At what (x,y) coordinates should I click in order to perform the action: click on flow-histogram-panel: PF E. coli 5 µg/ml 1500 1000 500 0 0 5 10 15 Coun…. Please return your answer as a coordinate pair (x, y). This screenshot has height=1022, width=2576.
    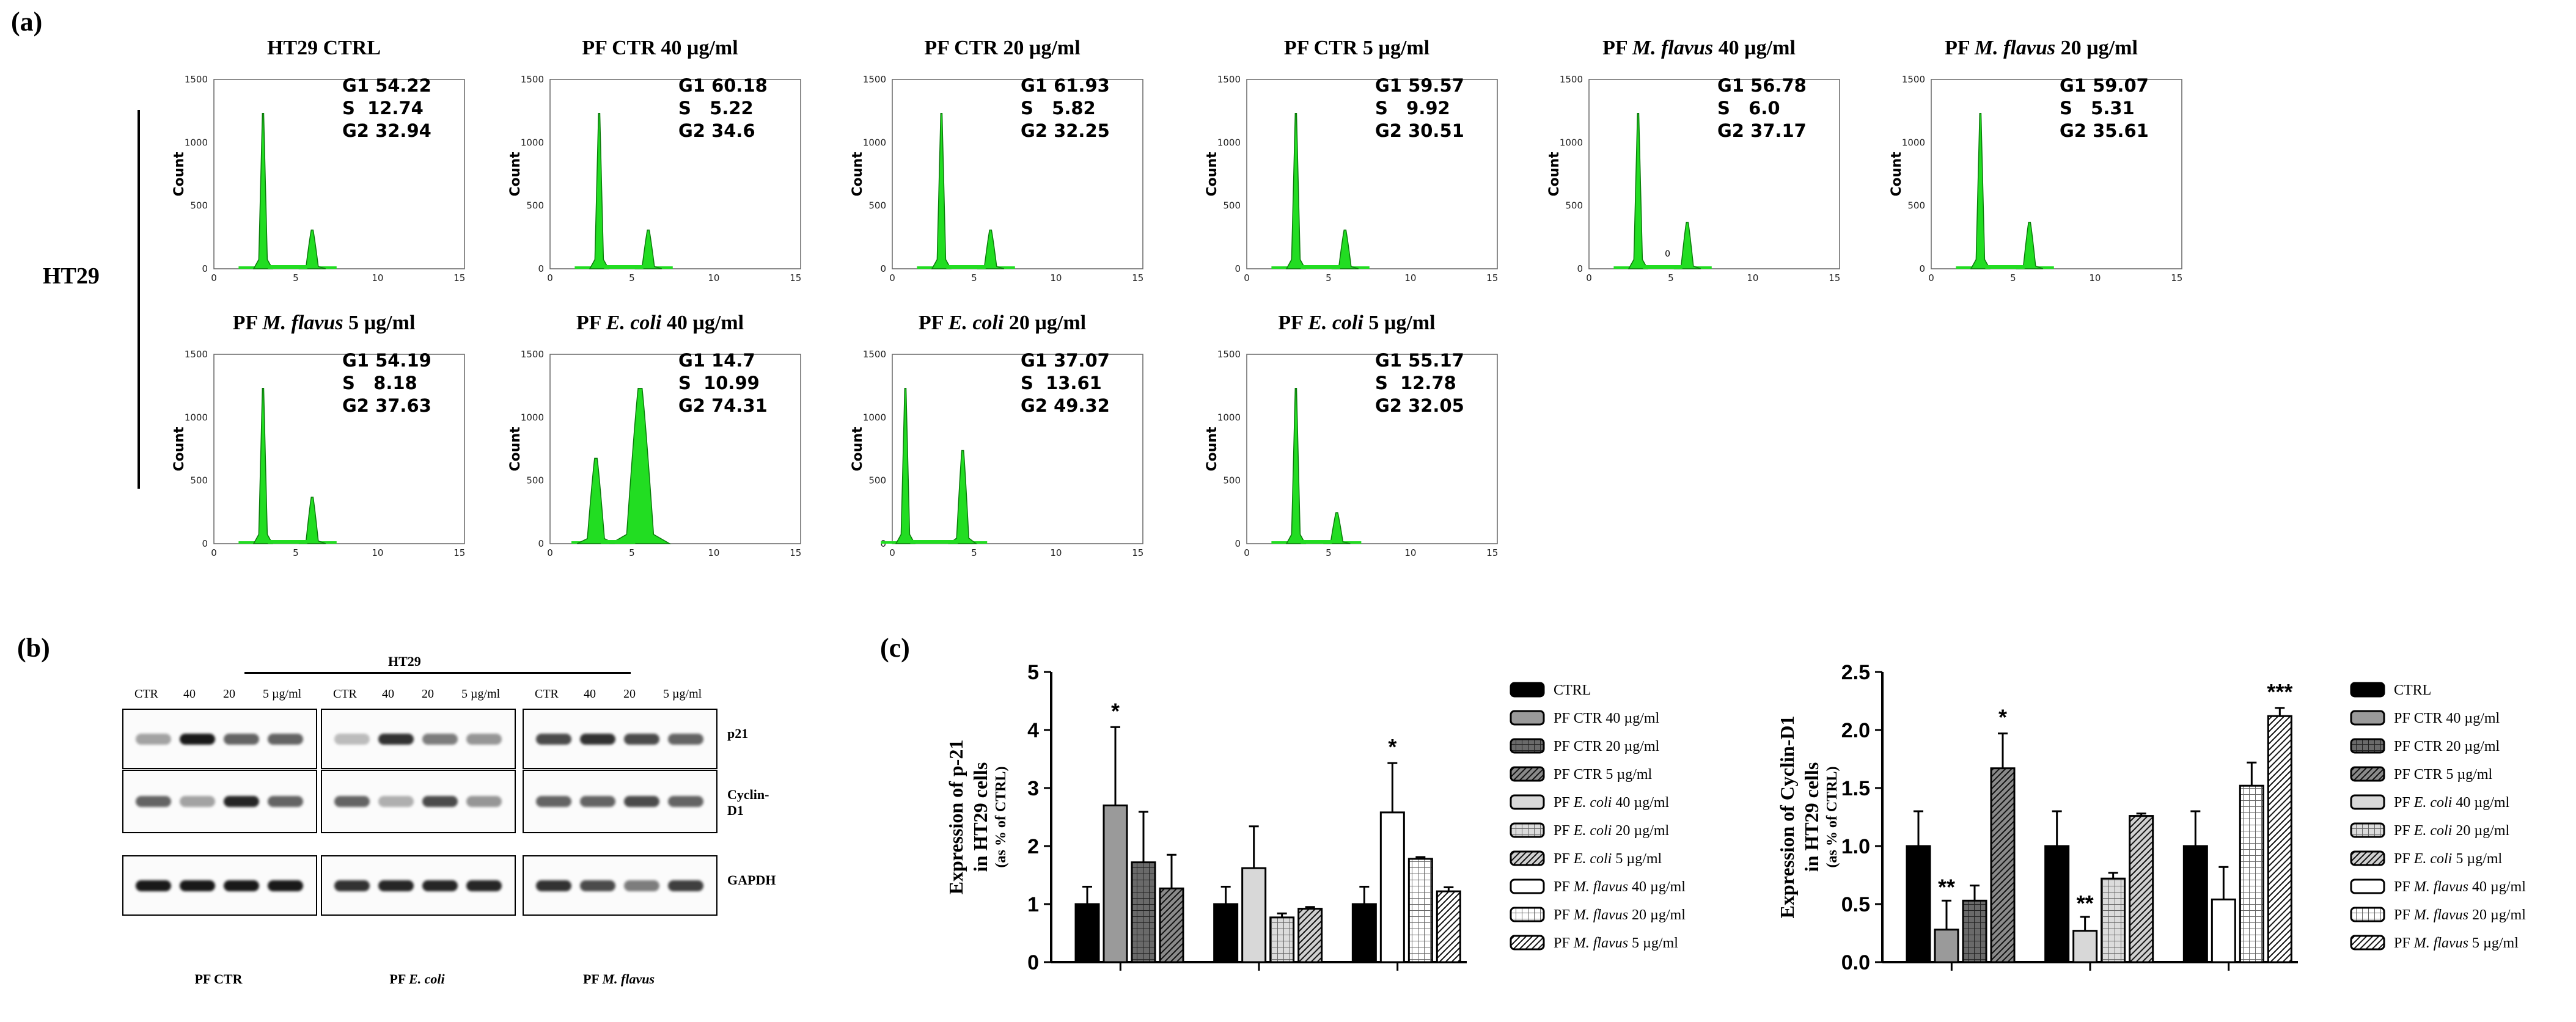
    Looking at the image, I should click on (1357, 443).